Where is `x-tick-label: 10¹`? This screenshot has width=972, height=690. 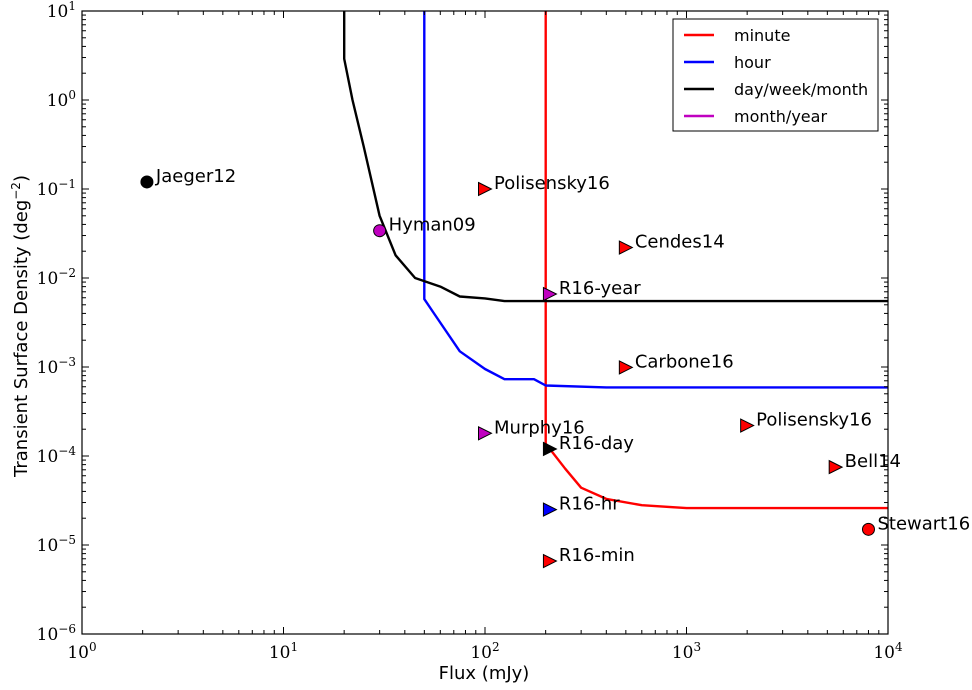 x-tick-label: 10¹ is located at coordinates (283, 651).